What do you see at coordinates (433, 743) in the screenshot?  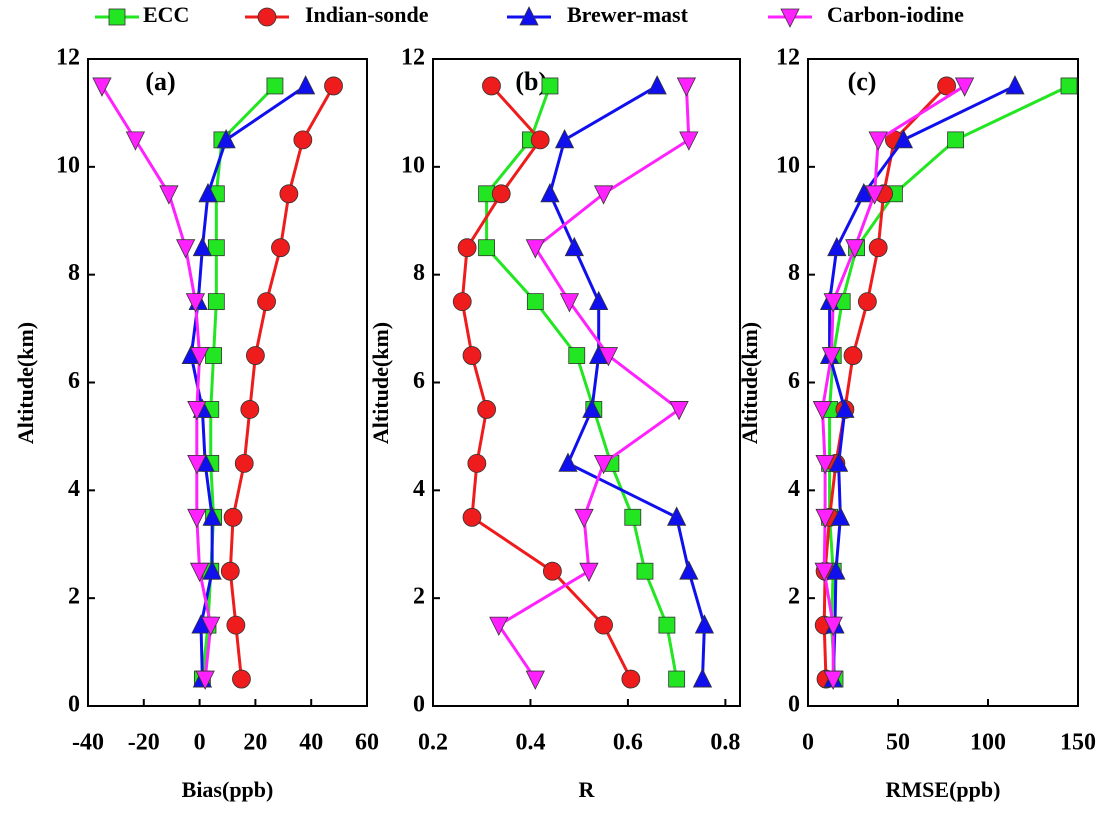 I see `x-tick-label: 0.2` at bounding box center [433, 743].